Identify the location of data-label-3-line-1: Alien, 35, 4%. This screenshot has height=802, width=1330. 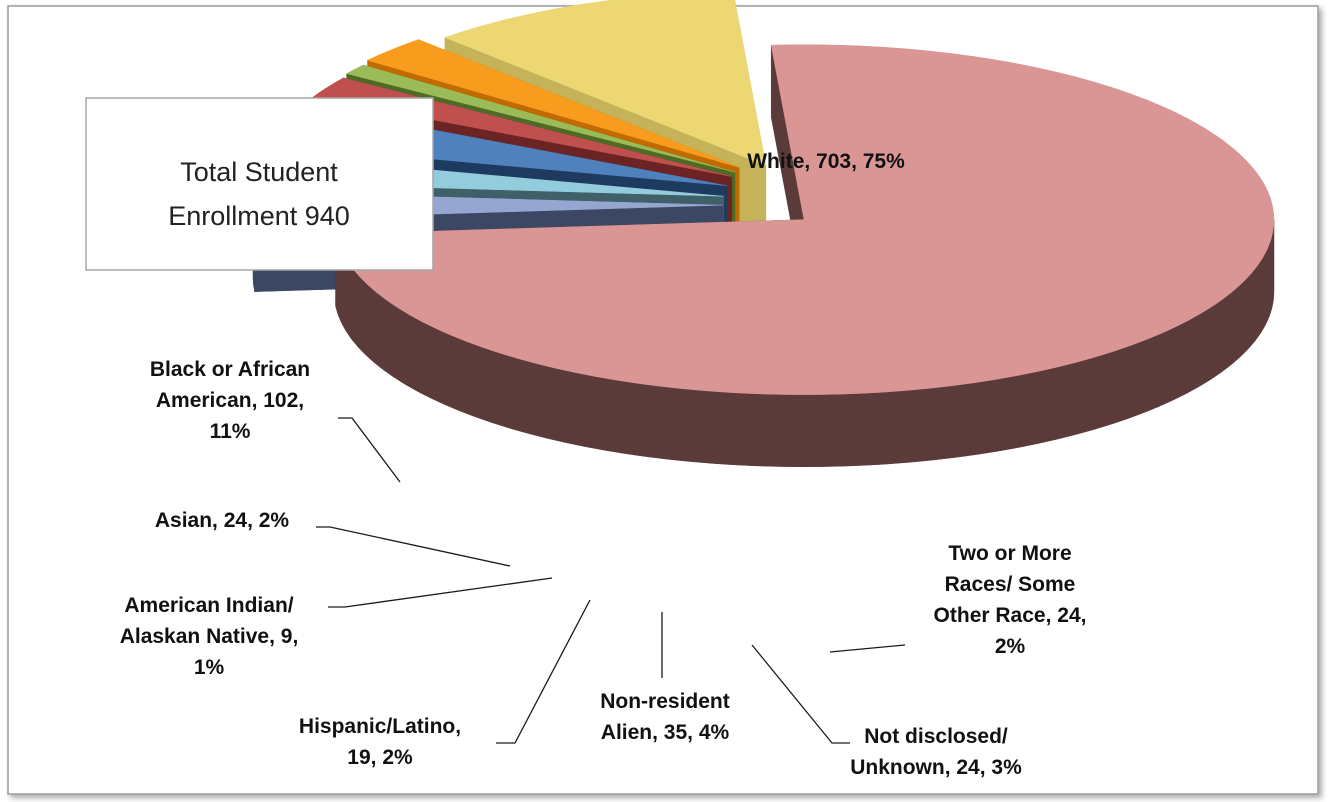
(665, 732).